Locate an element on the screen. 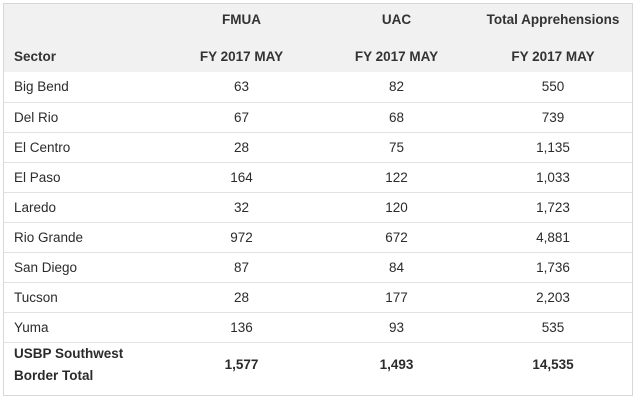 This screenshot has height=400, width=637. cell-fmua: 136 is located at coordinates (241, 326).